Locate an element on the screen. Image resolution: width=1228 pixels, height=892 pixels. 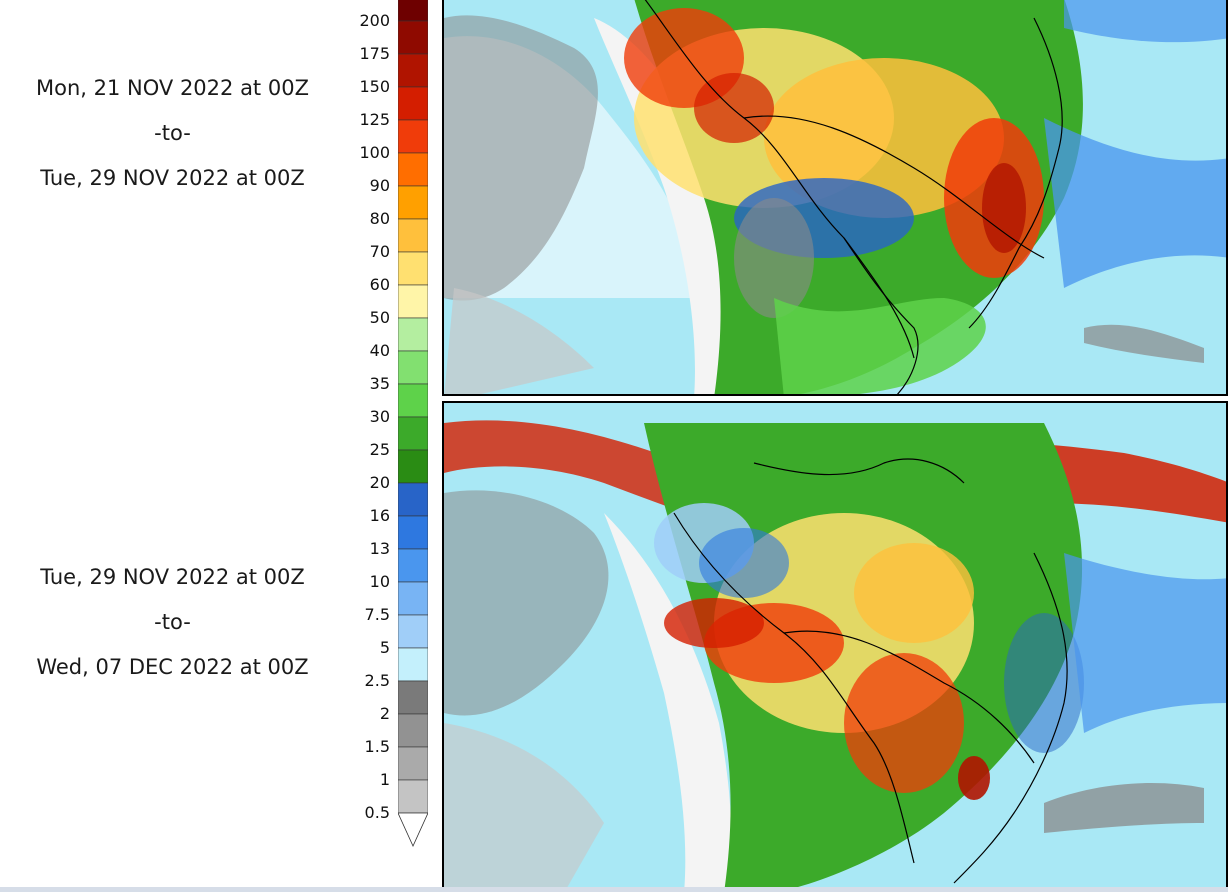
colorbar-tick-label: 16 is located at coordinates (379, 515).